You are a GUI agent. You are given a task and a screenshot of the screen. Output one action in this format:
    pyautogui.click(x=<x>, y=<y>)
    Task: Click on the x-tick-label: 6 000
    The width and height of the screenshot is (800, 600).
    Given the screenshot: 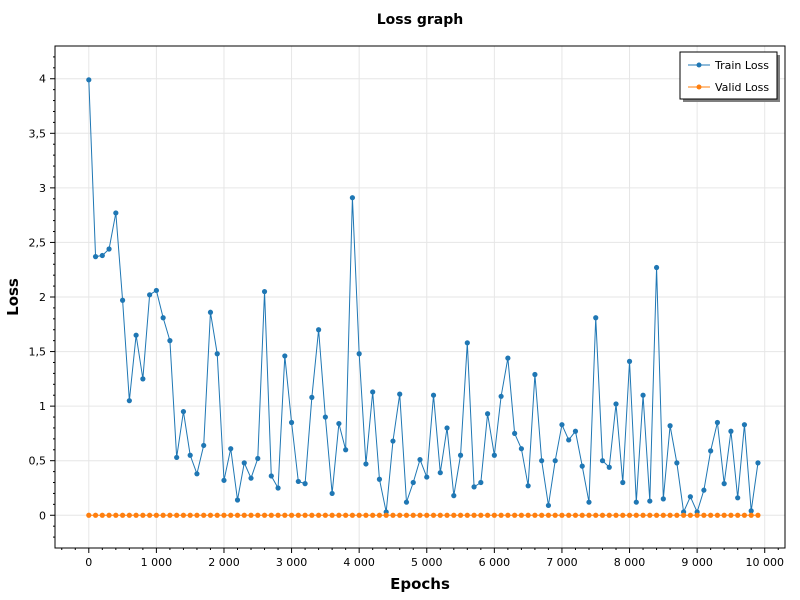 What is the action you would take?
    pyautogui.click(x=495, y=562)
    